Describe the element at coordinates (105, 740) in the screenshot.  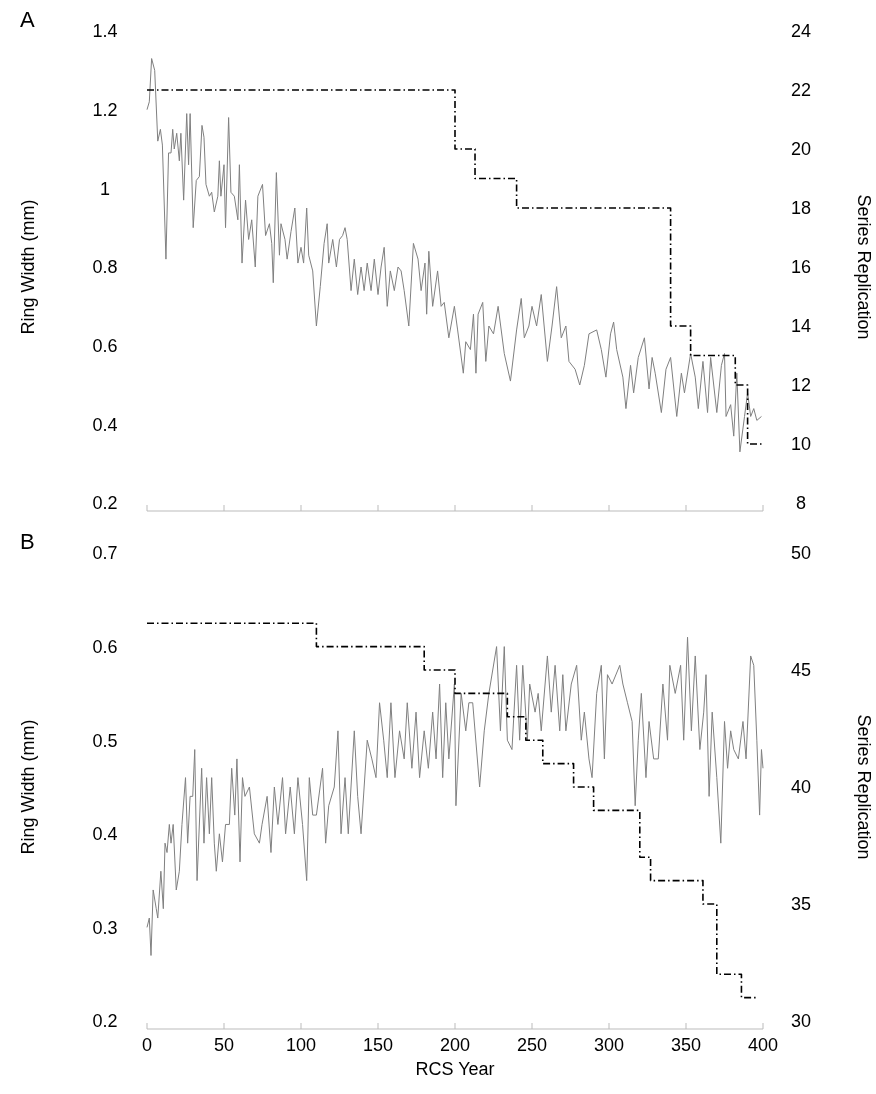
I see `y-tick-label: 0.5` at that location.